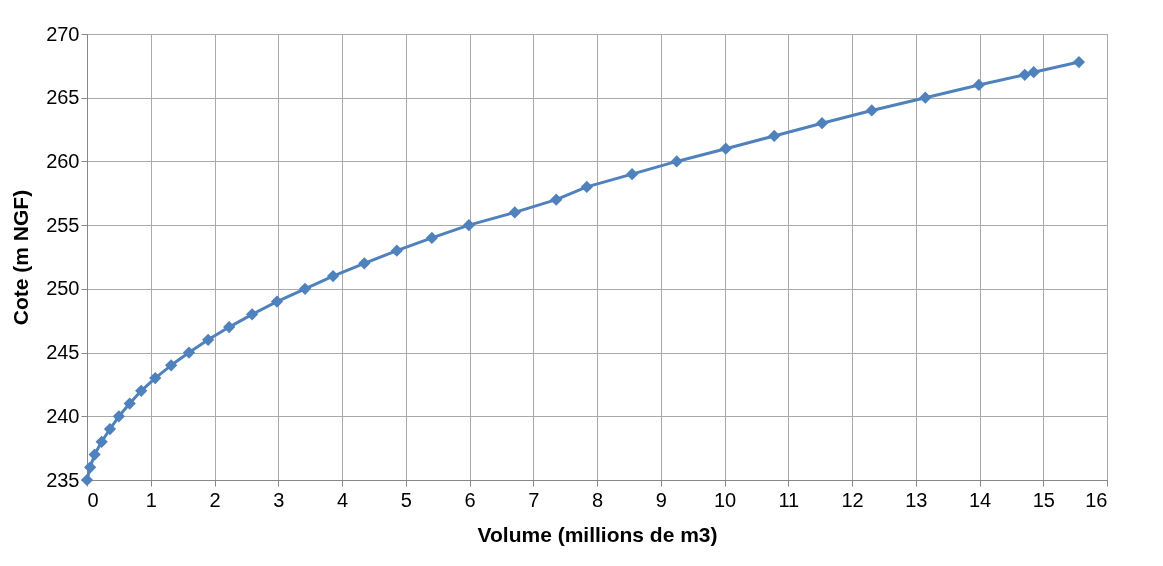 The image size is (1163, 566). What do you see at coordinates (63, 415) in the screenshot?
I see `y-tick-label: 240` at bounding box center [63, 415].